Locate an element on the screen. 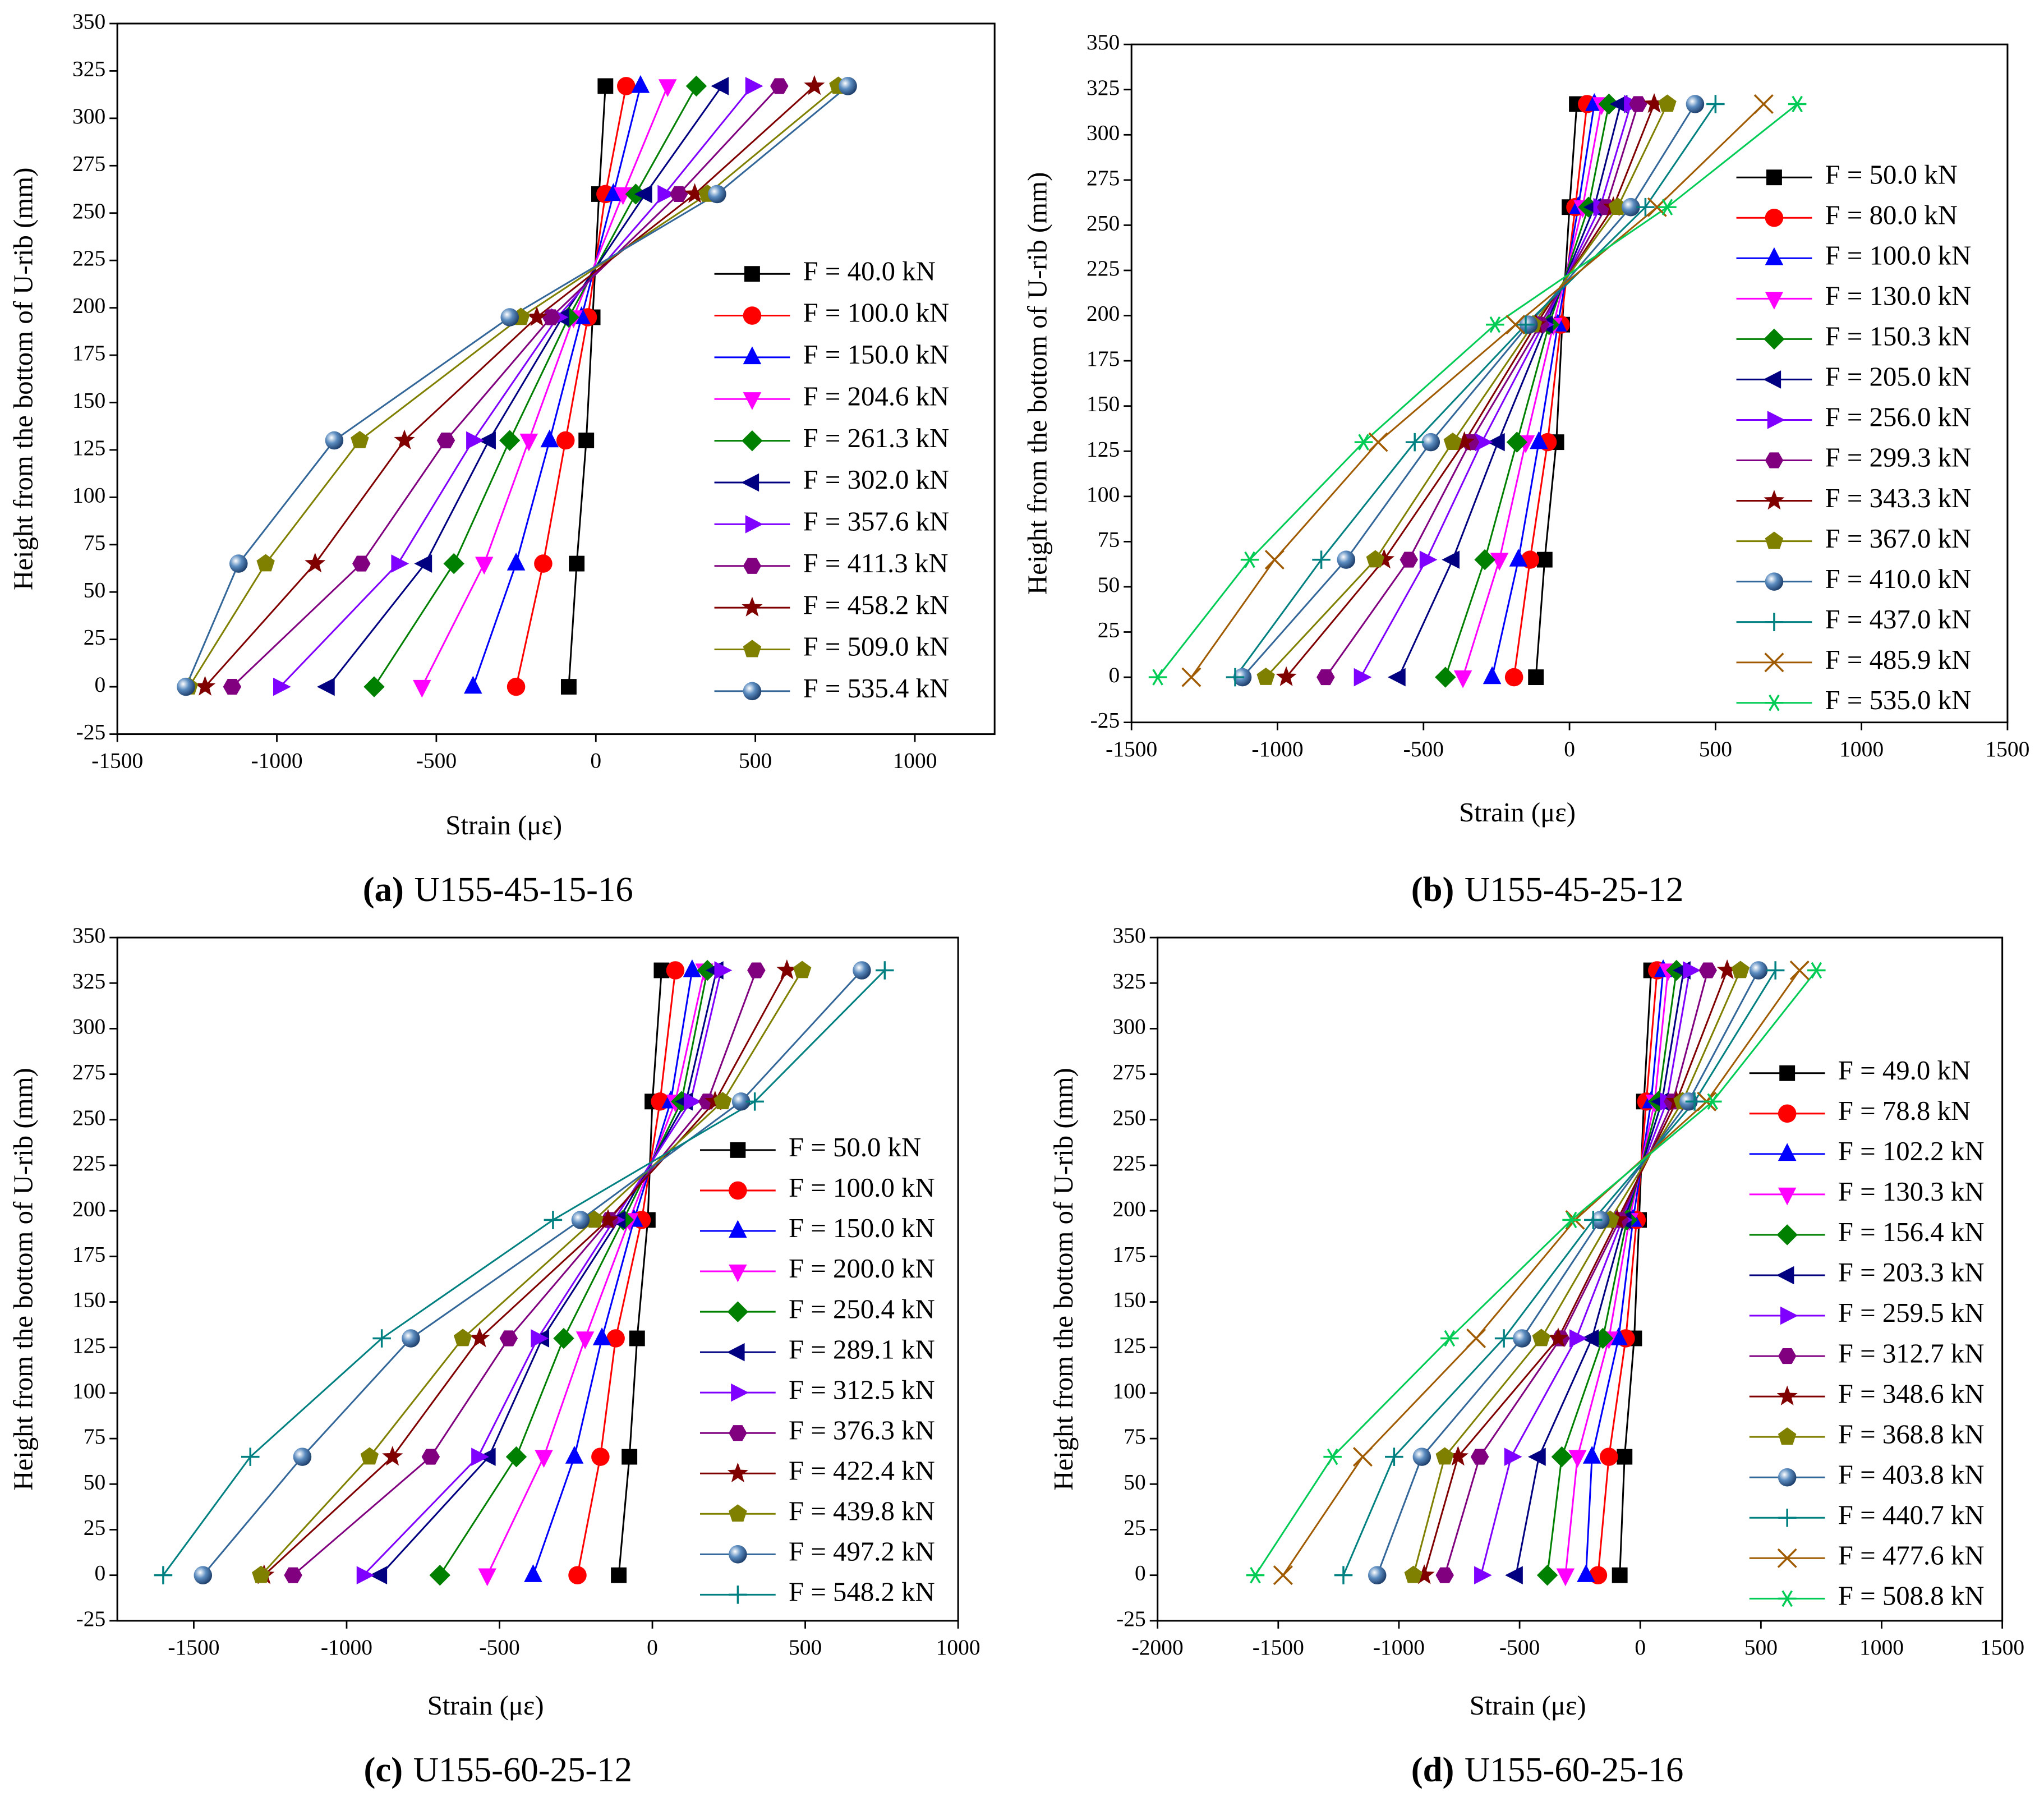 The height and width of the screenshot is (1806, 2044). legend-label: F = 440.7 kN is located at coordinates (1912, 1515).